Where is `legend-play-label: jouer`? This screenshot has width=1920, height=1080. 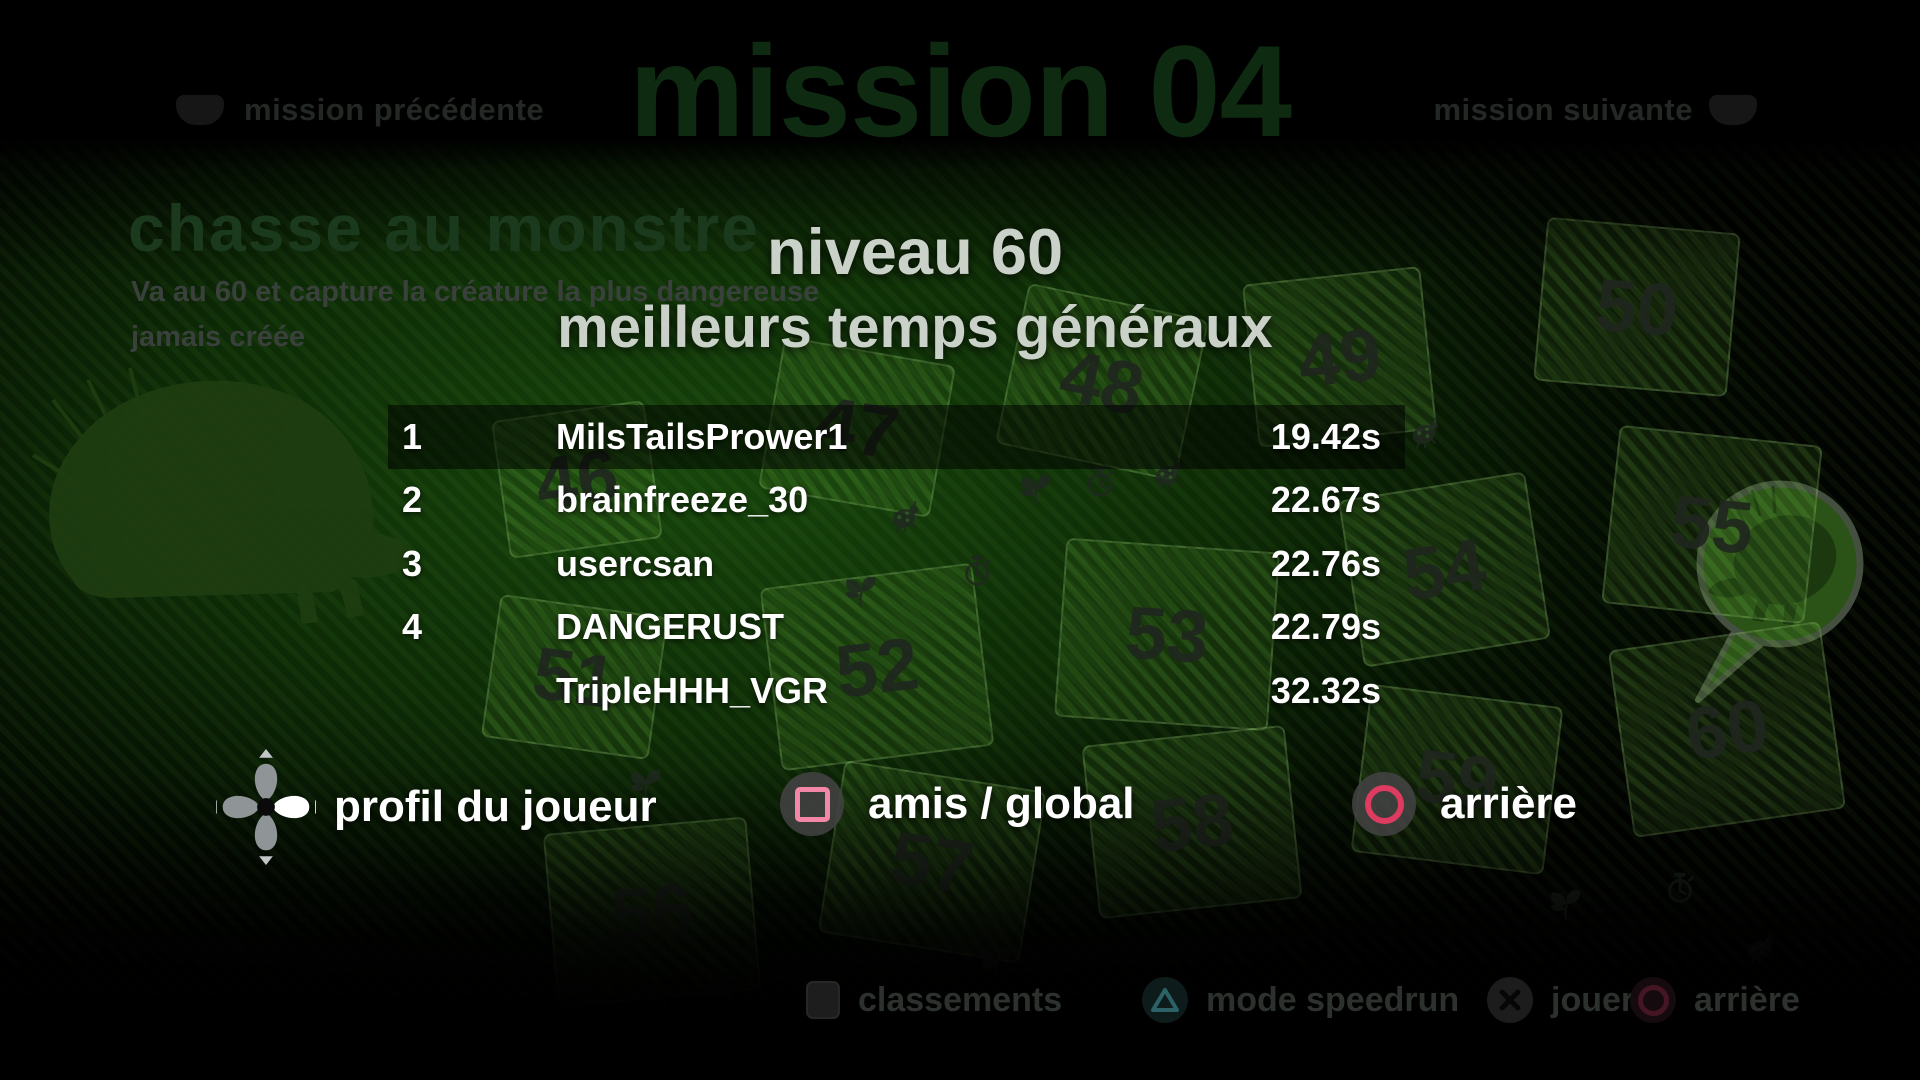 legend-play-label: jouer is located at coordinates (1593, 999).